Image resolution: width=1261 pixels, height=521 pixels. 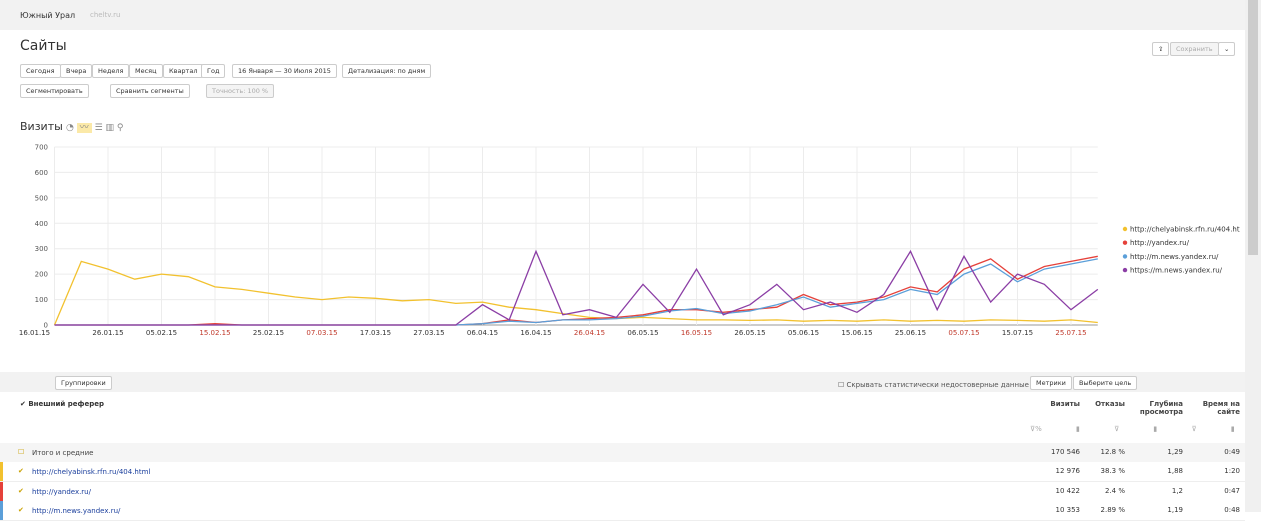 I want to click on legend-label: http://yandex.ru/, so click(x=1160, y=243).